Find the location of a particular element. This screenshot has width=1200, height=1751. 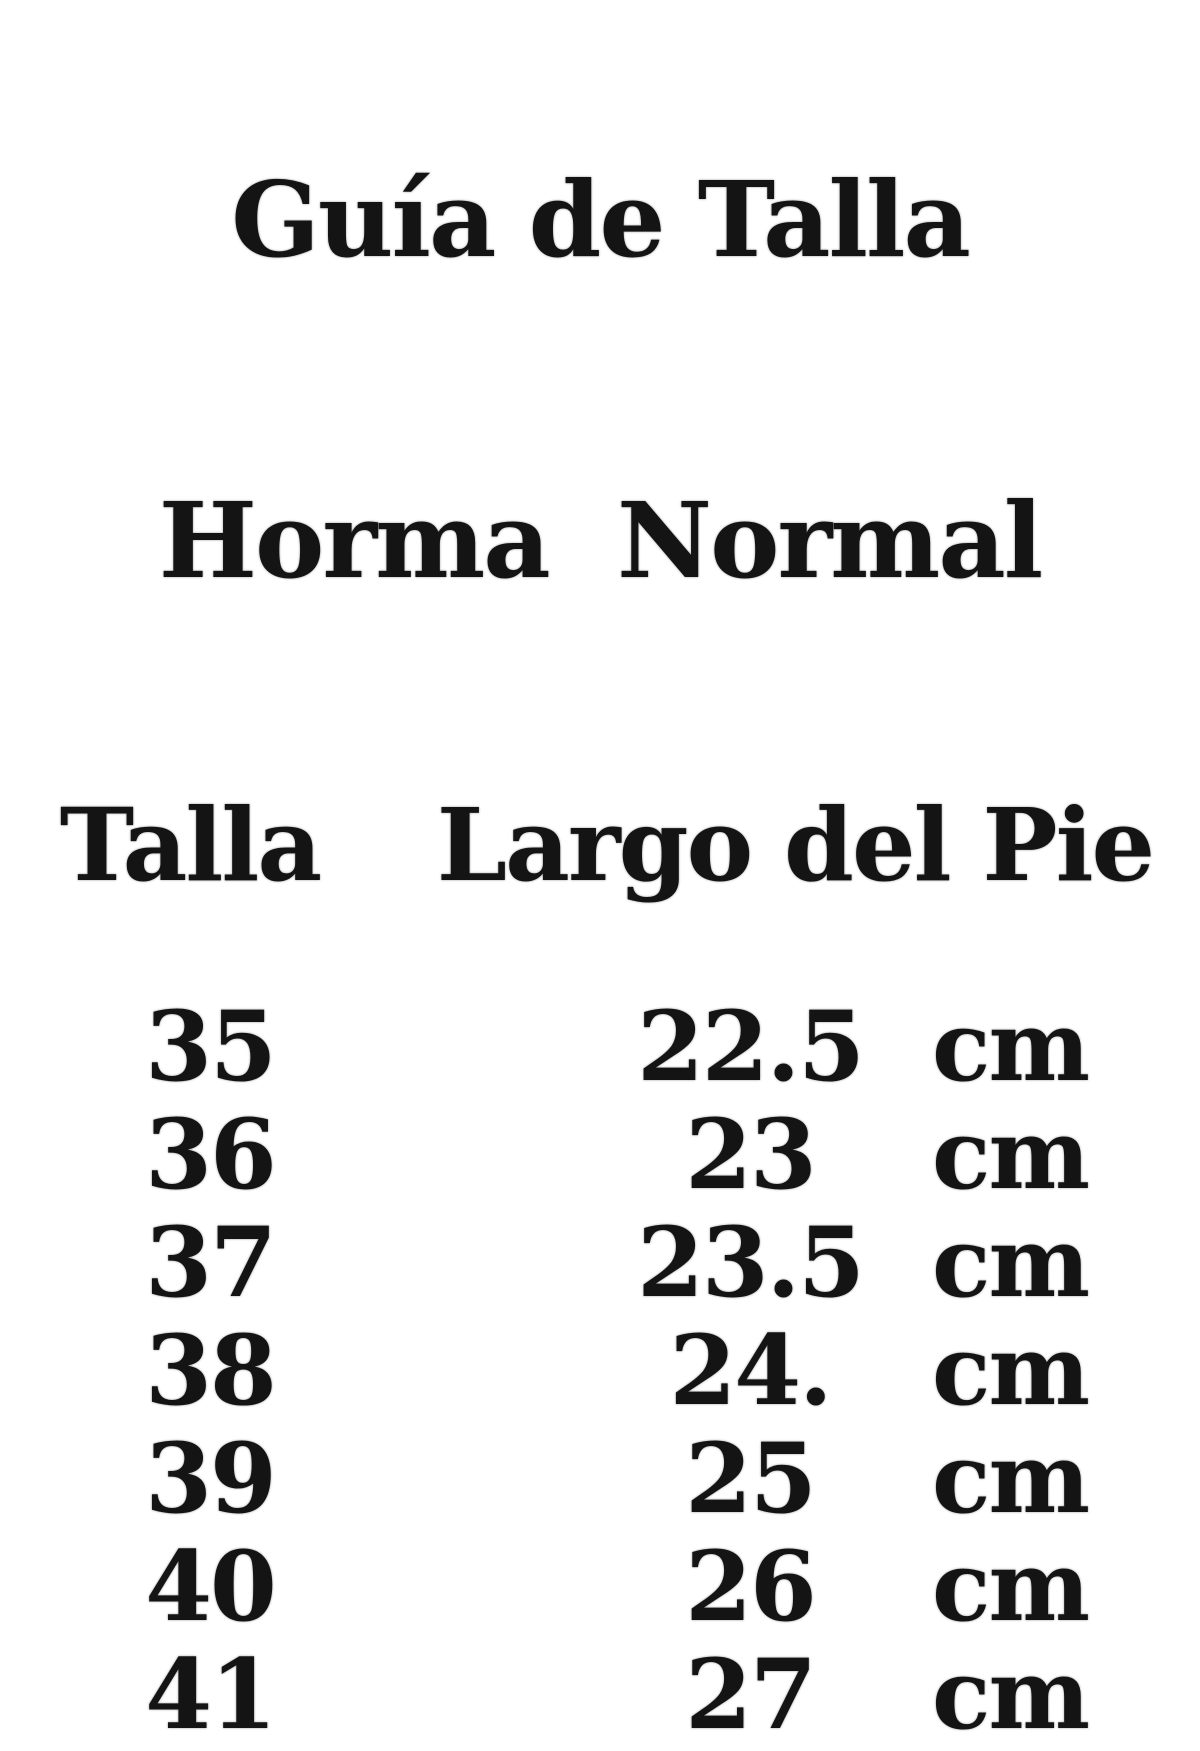

column-header-talla: Talla is located at coordinates (190, 845).